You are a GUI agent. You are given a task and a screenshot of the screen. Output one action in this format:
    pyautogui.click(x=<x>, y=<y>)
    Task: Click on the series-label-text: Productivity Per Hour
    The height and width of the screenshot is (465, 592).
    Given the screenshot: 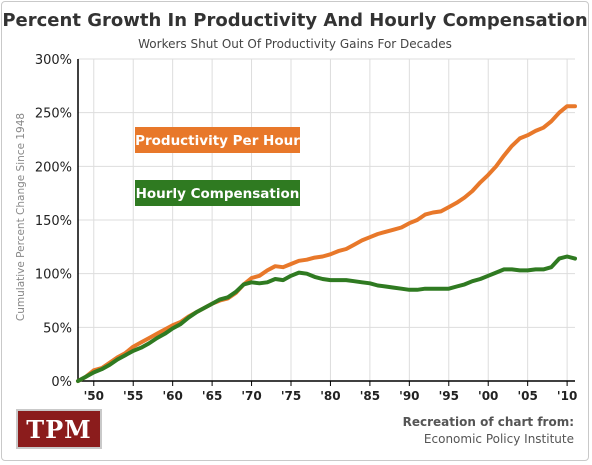 What is the action you would take?
    pyautogui.click(x=217, y=141)
    